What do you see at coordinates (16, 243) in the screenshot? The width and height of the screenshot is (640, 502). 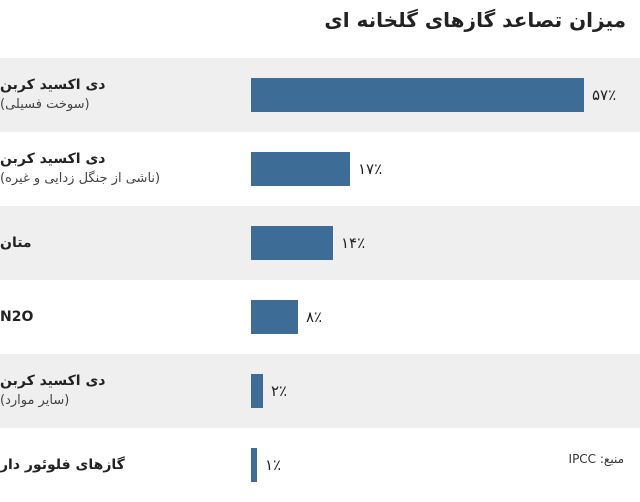 I see `category-label-main: متان` at bounding box center [16, 243].